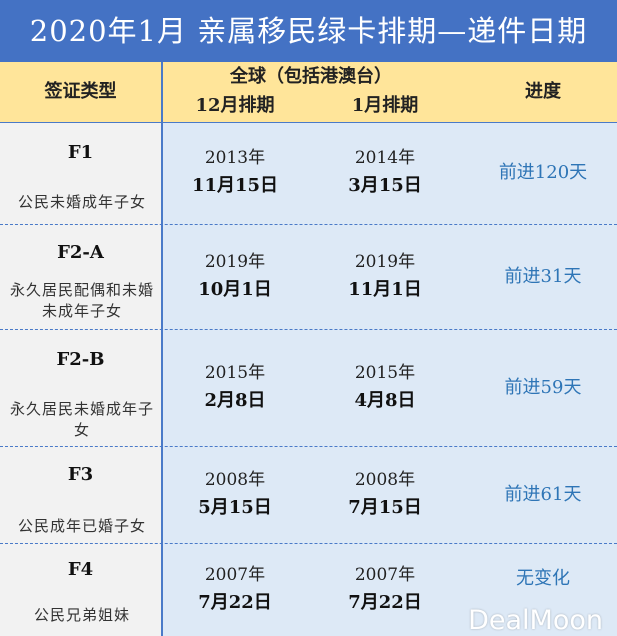  Describe the element at coordinates (80, 569) in the screenshot. I see `visa-code: F4` at that location.